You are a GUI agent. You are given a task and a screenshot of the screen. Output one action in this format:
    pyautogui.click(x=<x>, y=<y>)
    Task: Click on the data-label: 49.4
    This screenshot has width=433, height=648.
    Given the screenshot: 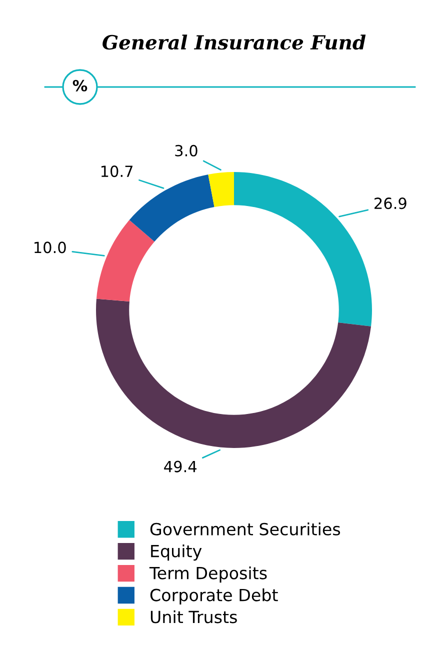 What is the action you would take?
    pyautogui.click(x=180, y=466)
    